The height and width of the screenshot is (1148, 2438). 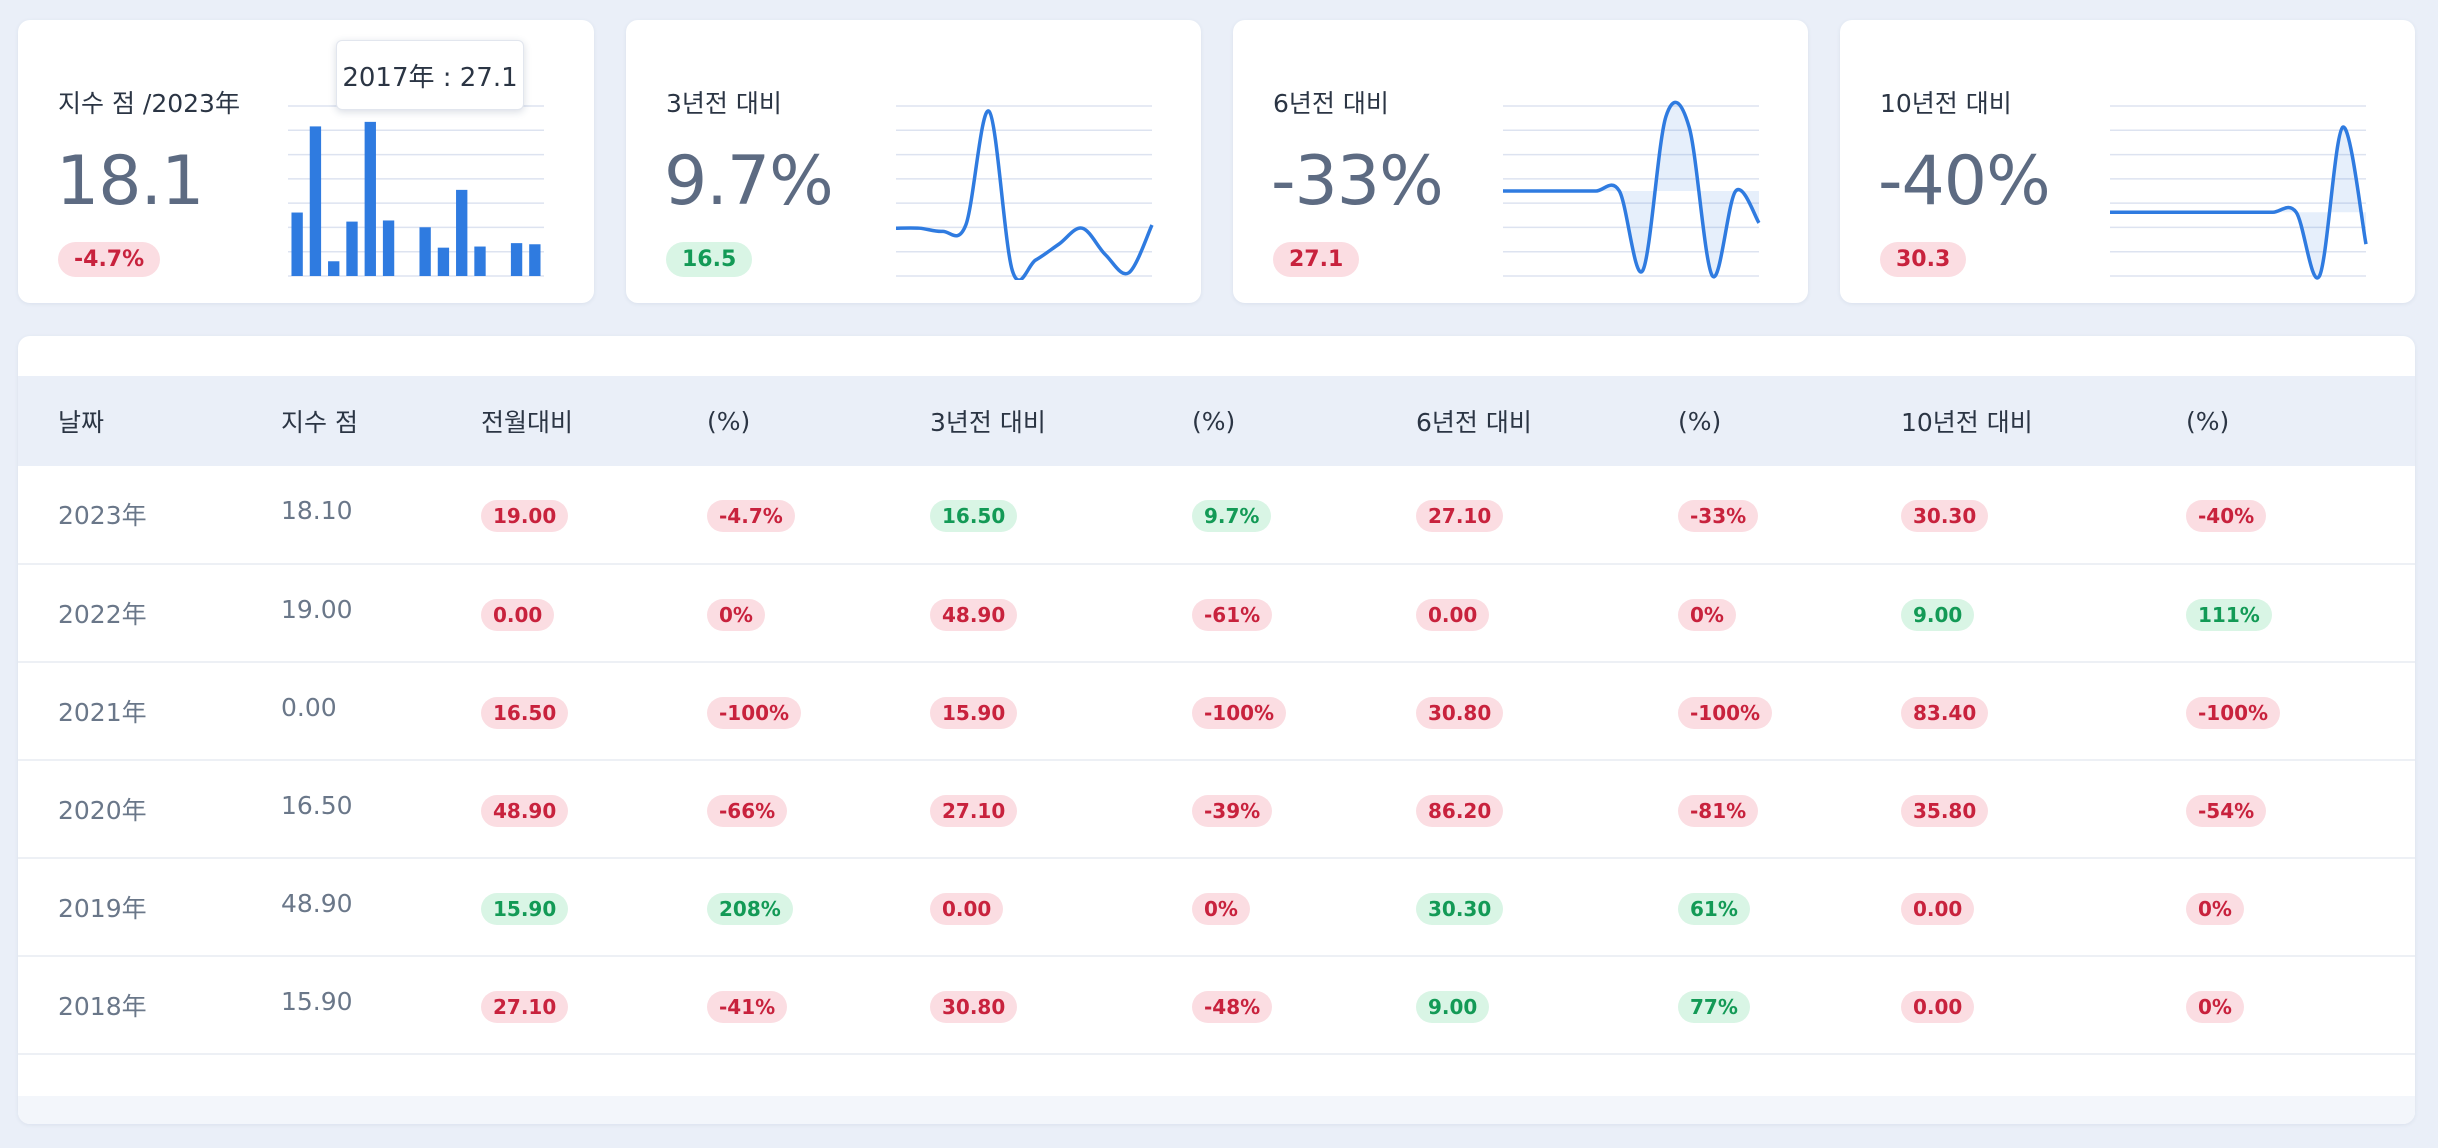 I want to click on bar-sparkline, so click(x=418, y=190).